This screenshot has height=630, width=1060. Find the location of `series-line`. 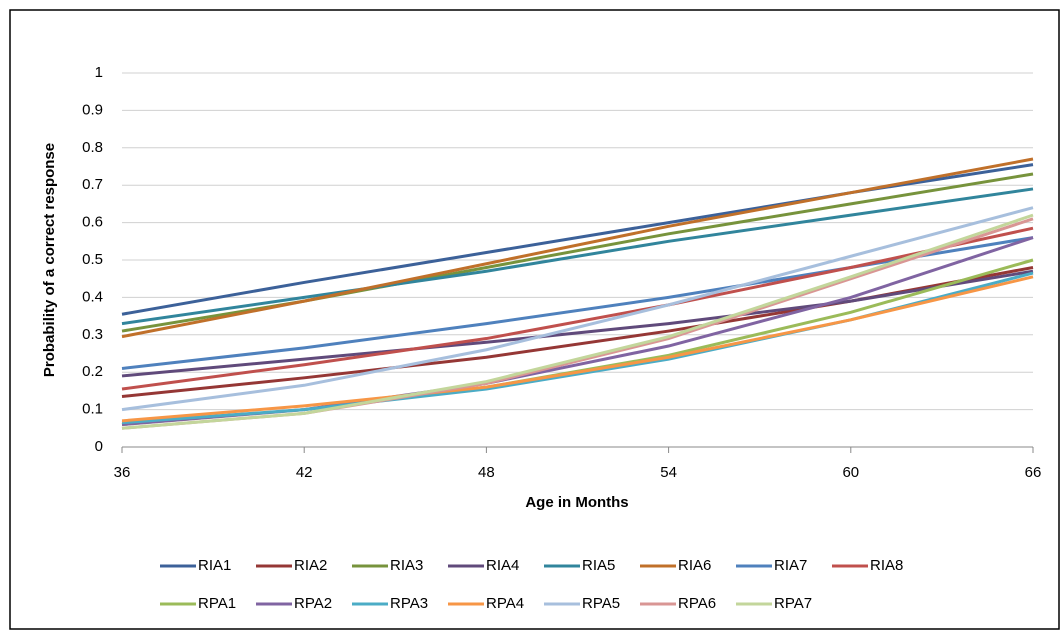

series-line is located at coordinates (577, 323).